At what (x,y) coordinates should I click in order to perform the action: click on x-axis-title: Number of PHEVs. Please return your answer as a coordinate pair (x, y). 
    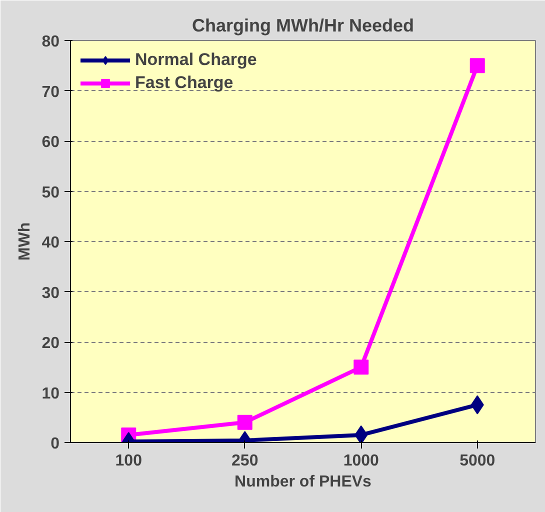
    Looking at the image, I should click on (303, 482).